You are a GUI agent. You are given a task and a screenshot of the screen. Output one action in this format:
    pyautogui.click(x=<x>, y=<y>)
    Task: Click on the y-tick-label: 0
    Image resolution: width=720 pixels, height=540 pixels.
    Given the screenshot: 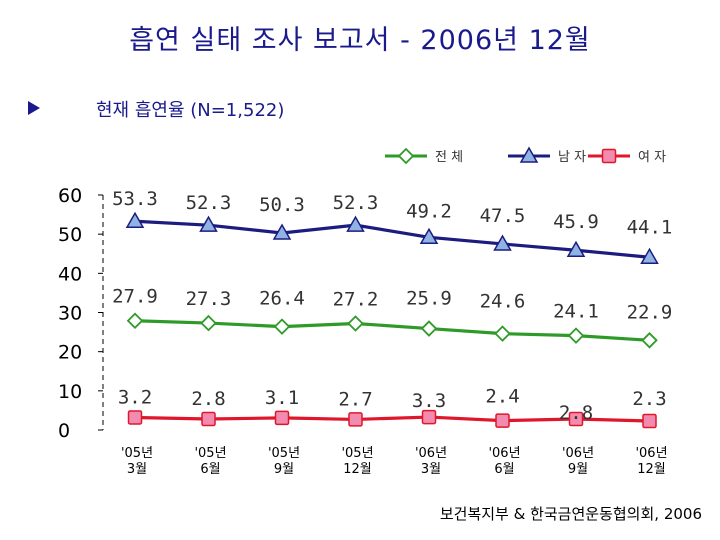 What is the action you would take?
    pyautogui.click(x=64, y=431)
    